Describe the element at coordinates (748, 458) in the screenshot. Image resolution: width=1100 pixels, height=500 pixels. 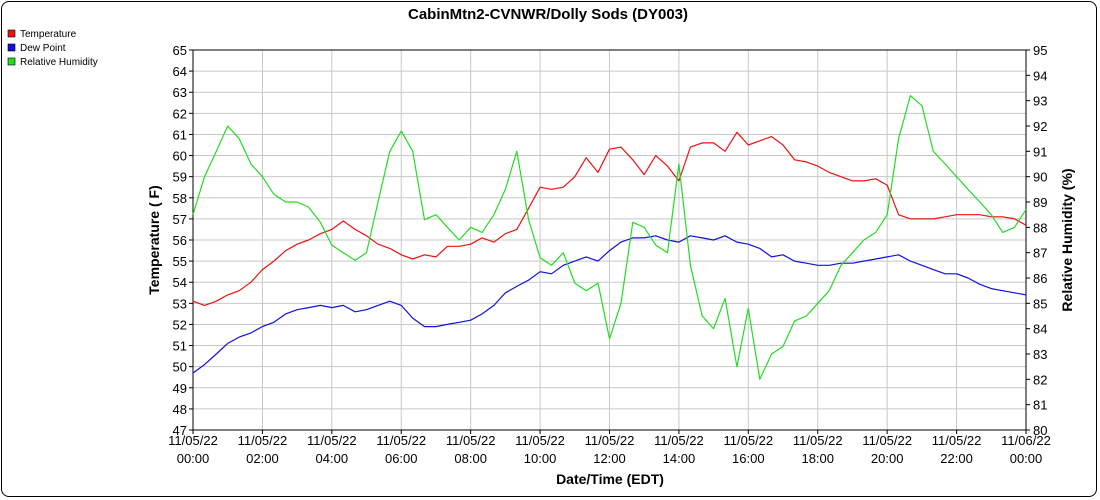
I see `x-tick-time: 16:00` at that location.